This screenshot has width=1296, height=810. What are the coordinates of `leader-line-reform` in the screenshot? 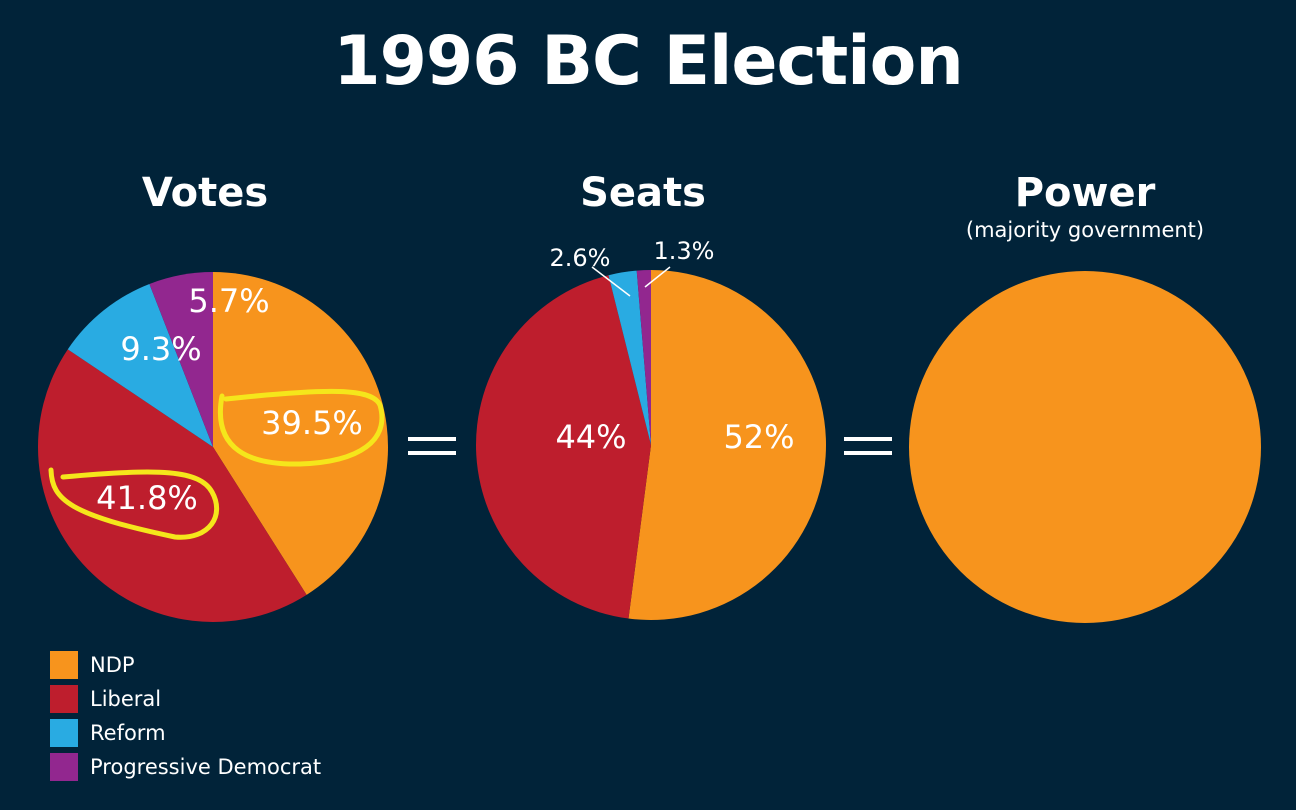 It's located at (611, 281).